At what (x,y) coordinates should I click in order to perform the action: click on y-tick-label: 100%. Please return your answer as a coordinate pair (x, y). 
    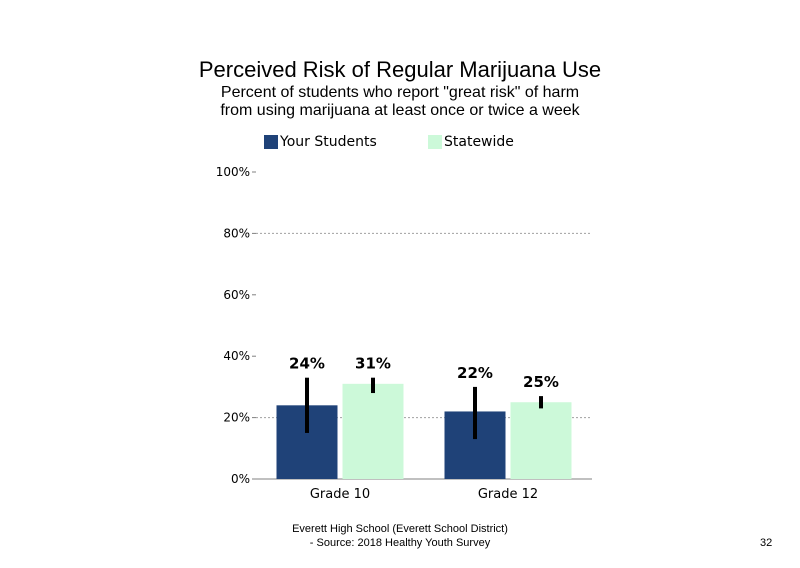
    Looking at the image, I should click on (233, 172).